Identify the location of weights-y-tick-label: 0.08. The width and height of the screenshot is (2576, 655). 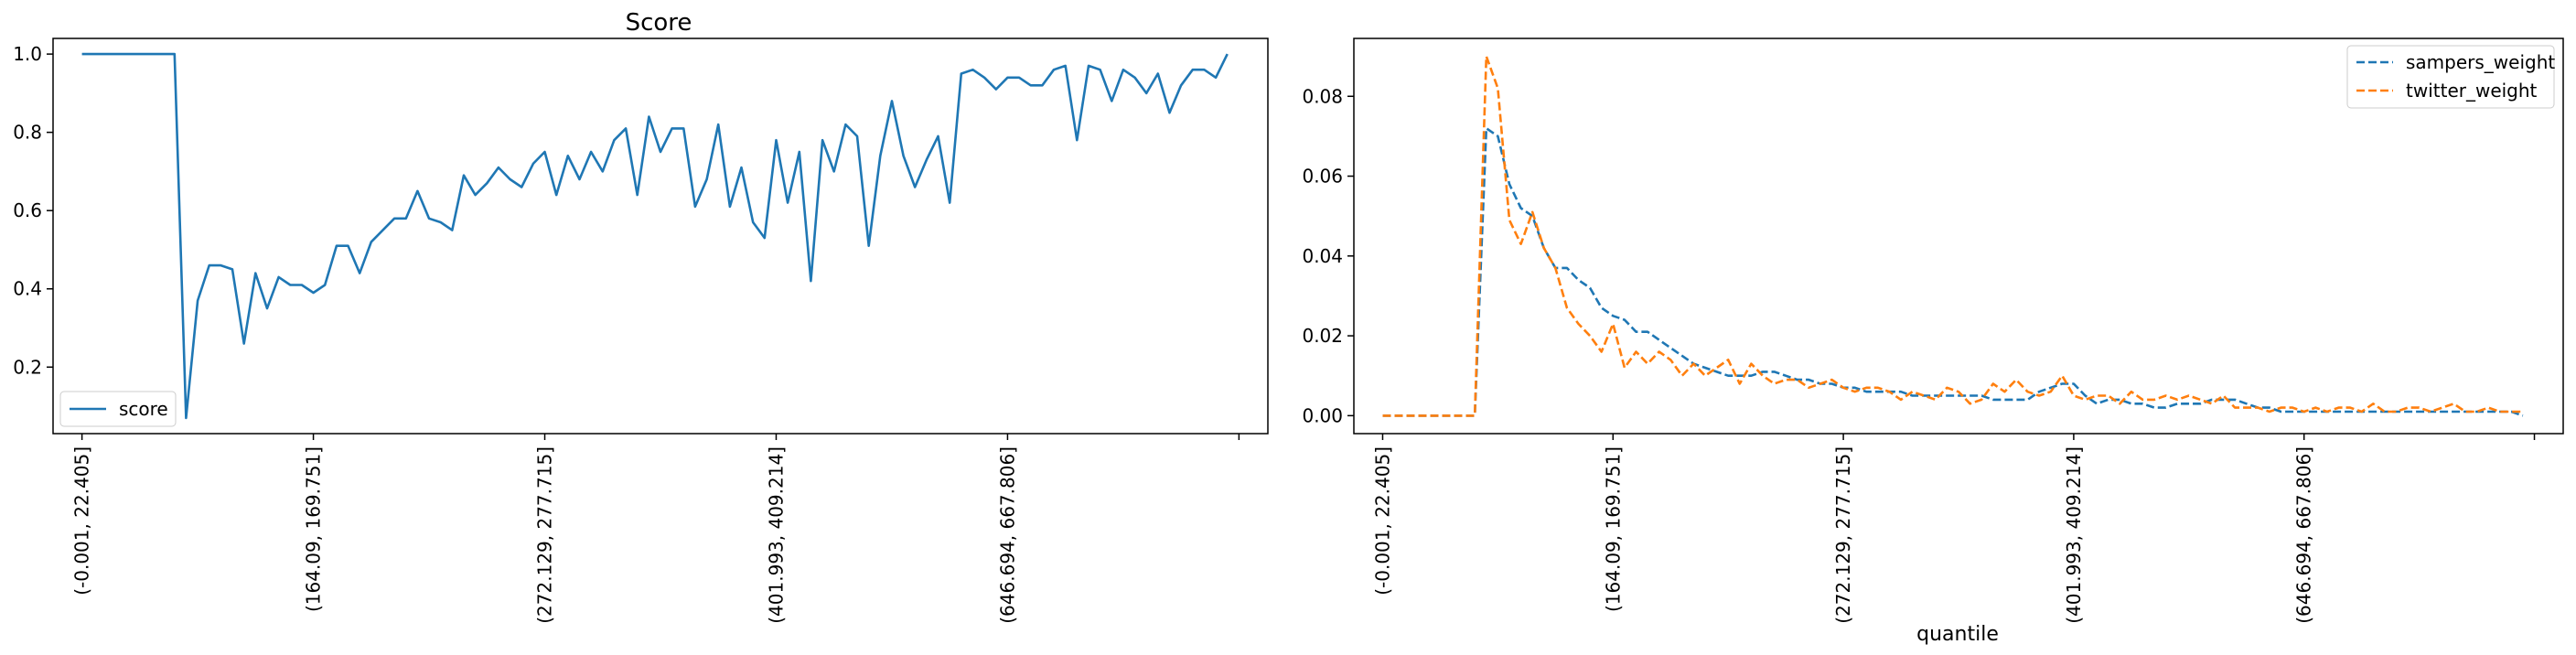
(1322, 96).